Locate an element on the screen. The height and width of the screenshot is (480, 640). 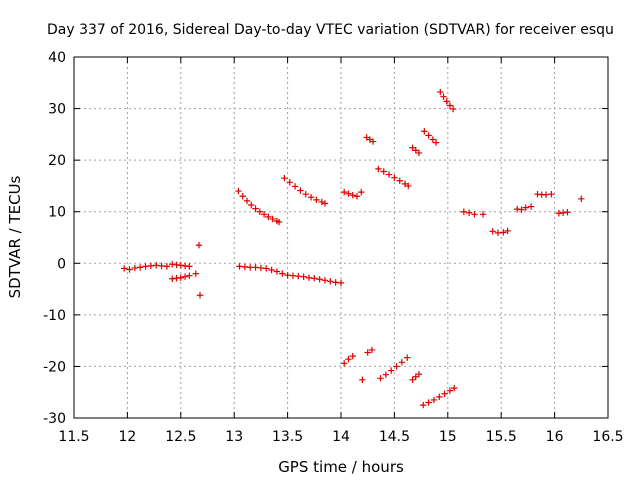
y-axis-title: SDTVAR / TECUs is located at coordinates (15, 236).